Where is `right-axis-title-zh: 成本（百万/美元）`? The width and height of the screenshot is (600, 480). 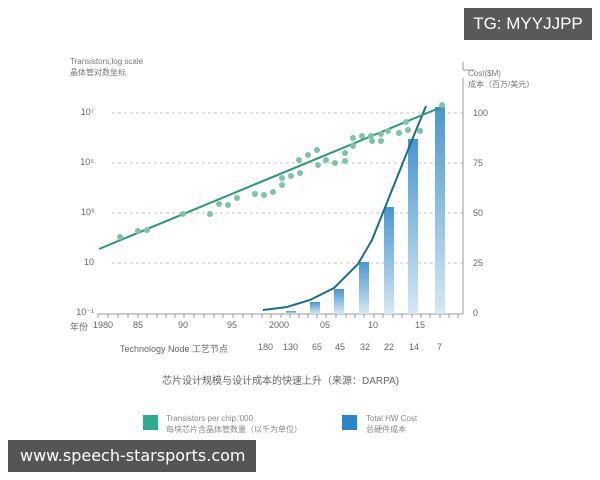
right-axis-title-zh: 成本（百万/美元） is located at coordinates (501, 84).